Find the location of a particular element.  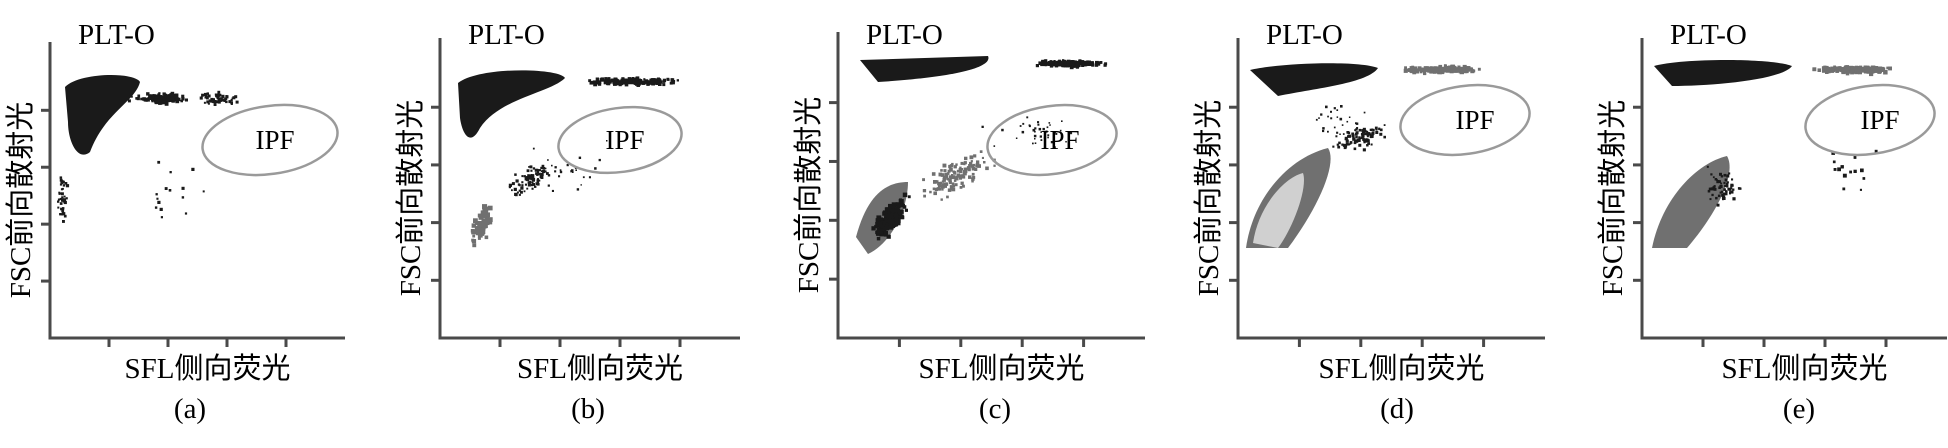

panel-caption: (e) is located at coordinates (1799, 409).